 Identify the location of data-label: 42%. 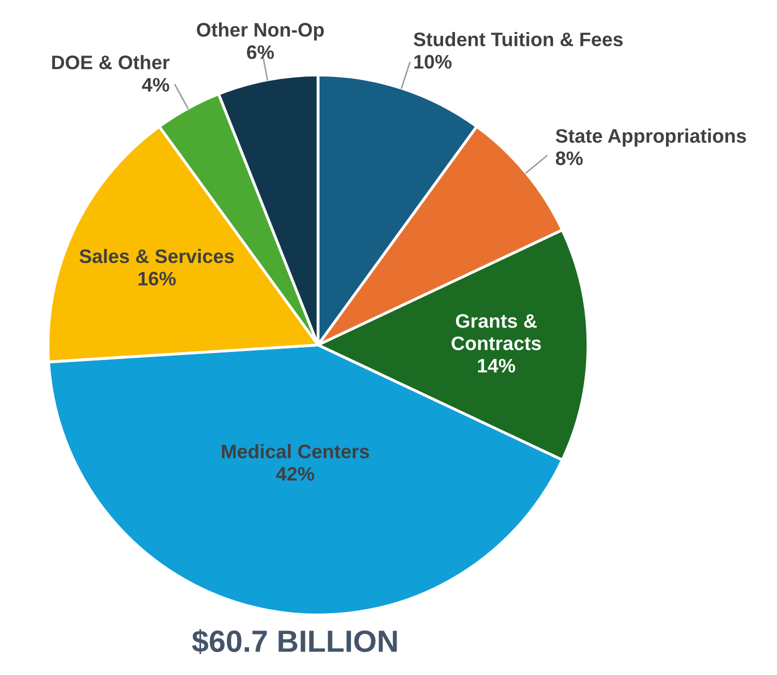
(295, 473).